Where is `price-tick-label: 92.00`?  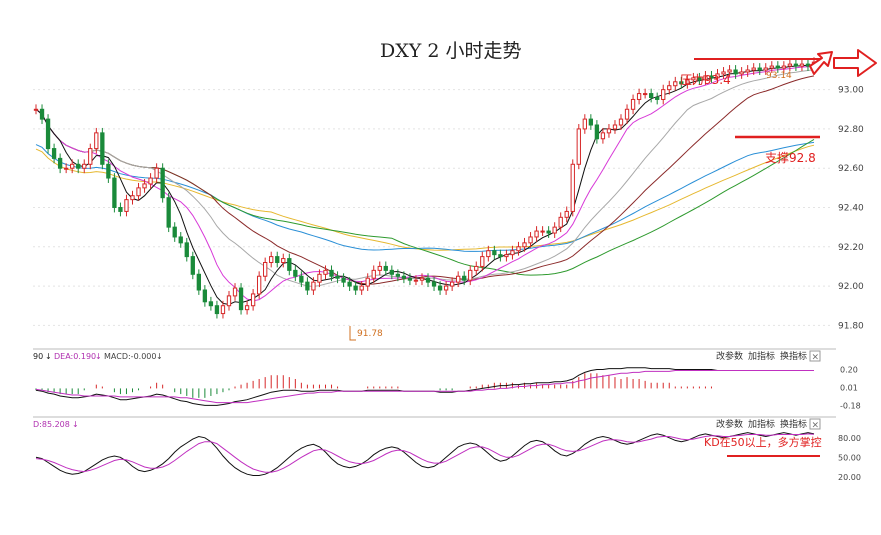
price-tick-label: 92.00 is located at coordinates (851, 287).